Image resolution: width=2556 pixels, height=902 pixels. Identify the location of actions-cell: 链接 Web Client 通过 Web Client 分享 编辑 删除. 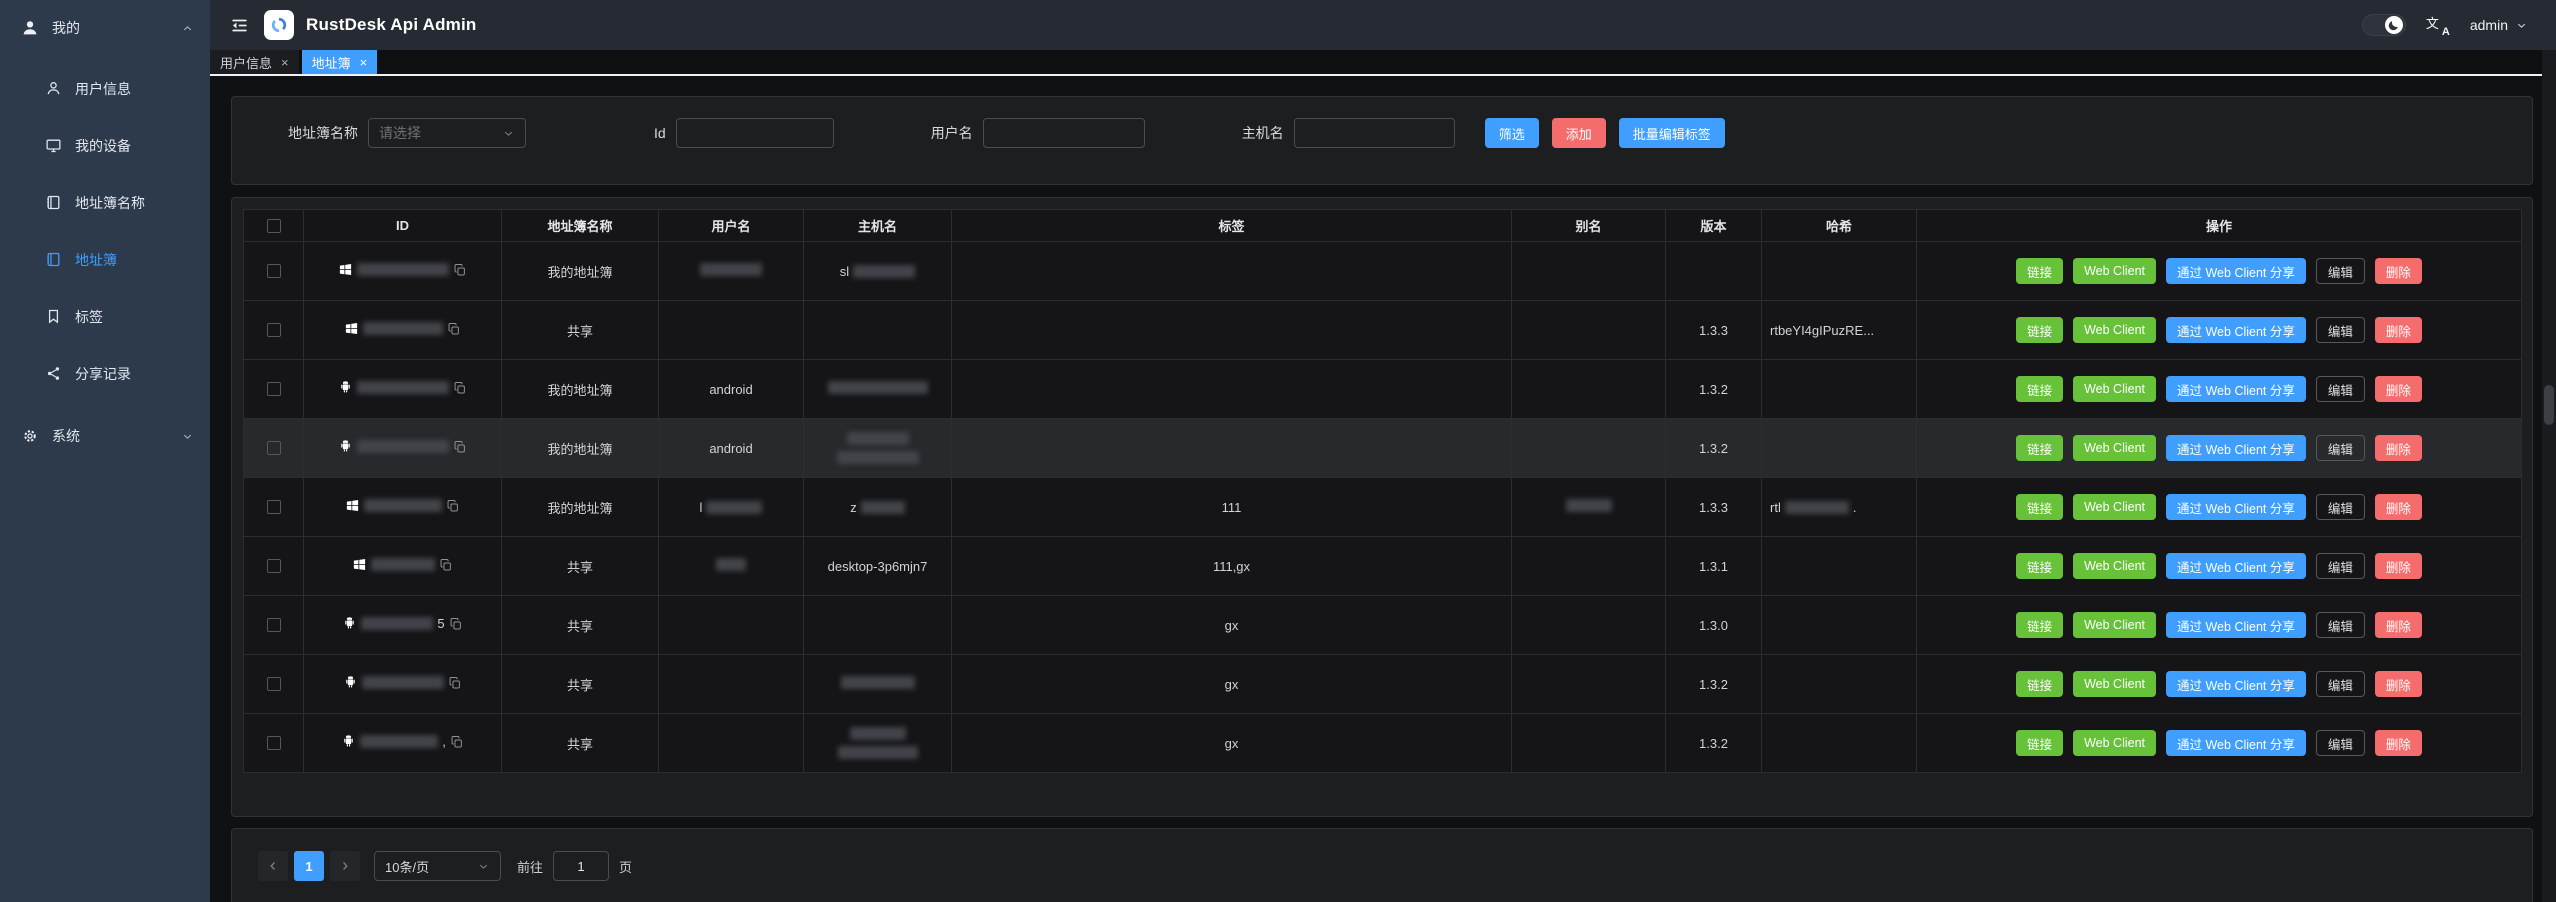
(2219, 566).